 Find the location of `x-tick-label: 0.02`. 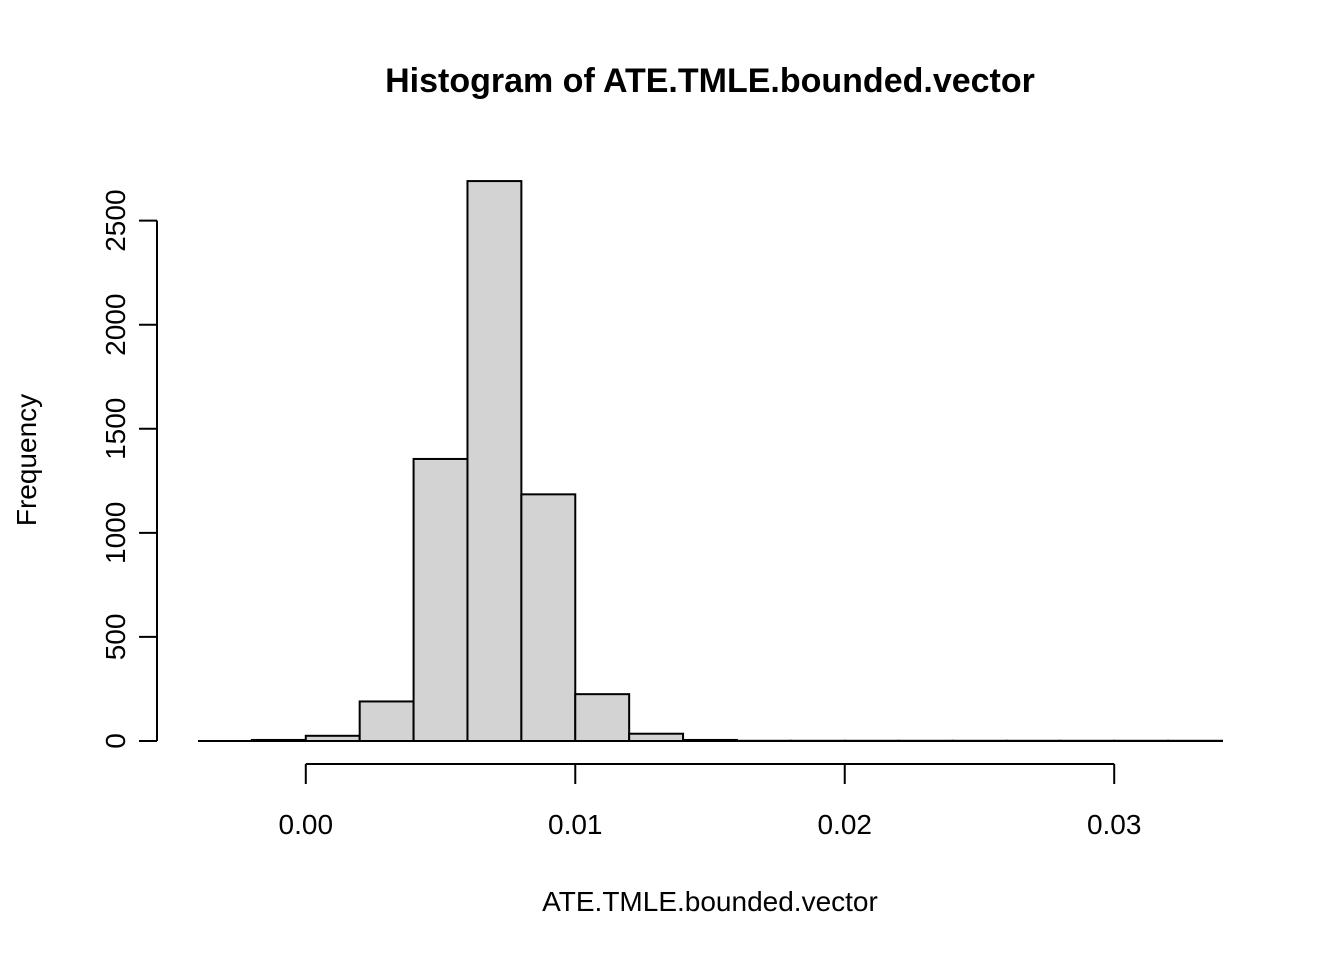

x-tick-label: 0.02 is located at coordinates (844, 824).